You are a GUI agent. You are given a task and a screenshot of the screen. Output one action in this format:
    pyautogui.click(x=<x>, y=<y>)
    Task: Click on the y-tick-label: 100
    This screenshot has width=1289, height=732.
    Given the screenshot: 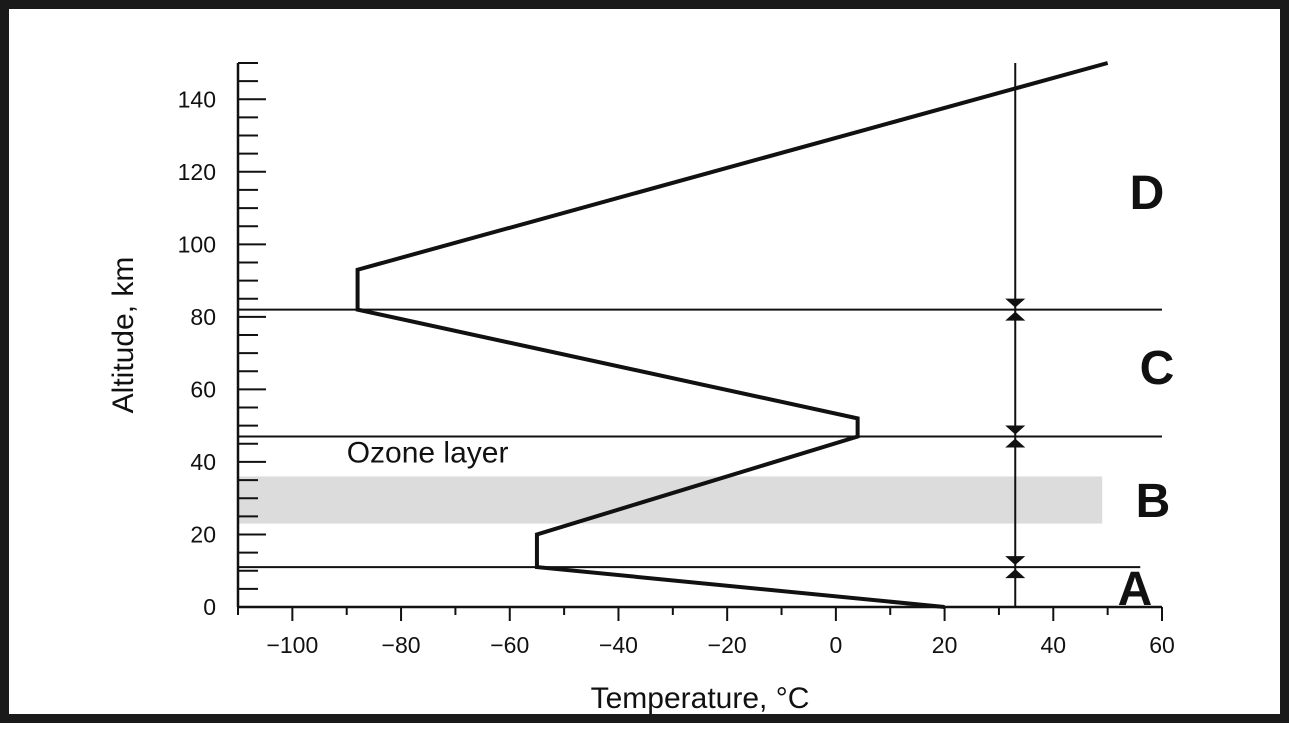 What is the action you would take?
    pyautogui.click(x=197, y=244)
    